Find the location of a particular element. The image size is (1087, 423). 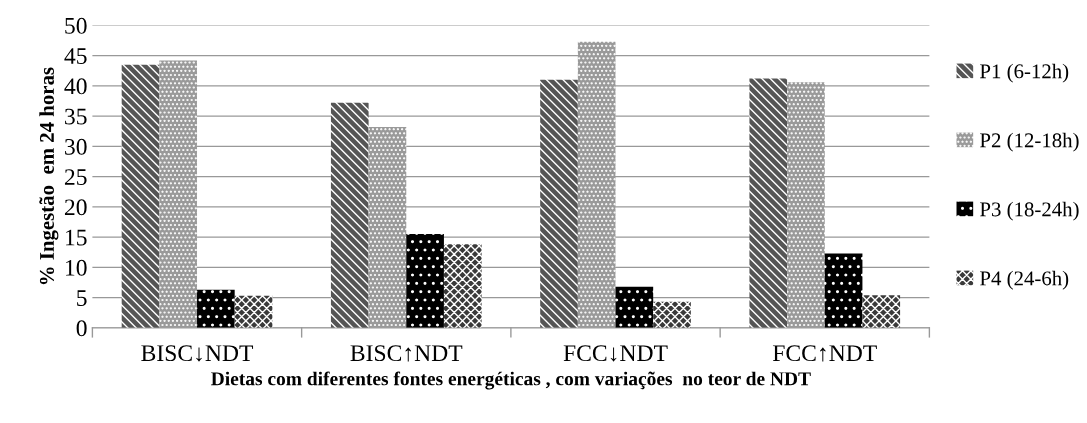

y-tick-label: 40 is located at coordinates (75, 86).